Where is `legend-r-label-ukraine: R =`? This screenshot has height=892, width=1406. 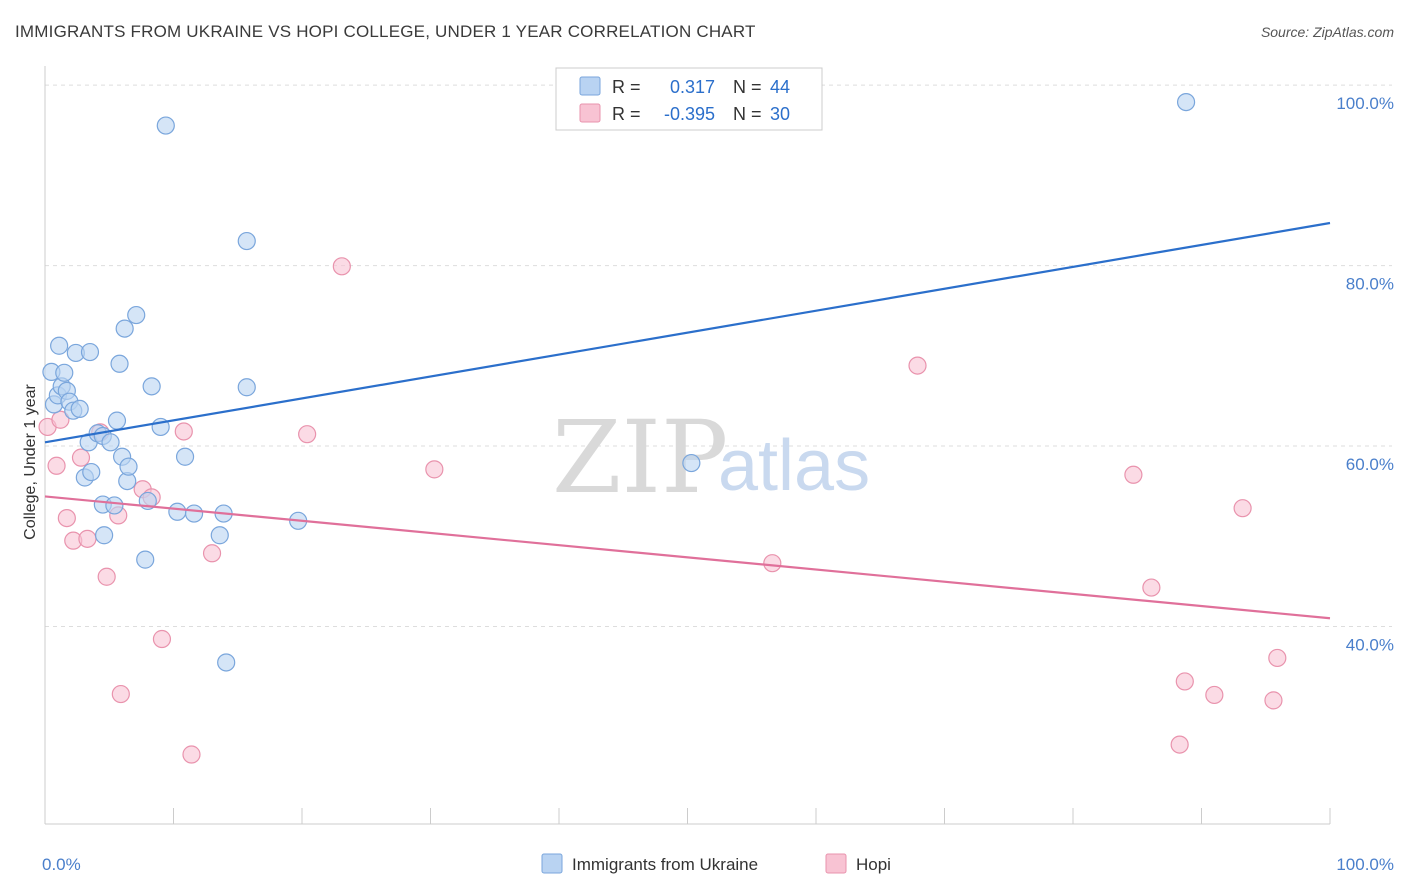 legend-r-label-ukraine: R = is located at coordinates (626, 87).